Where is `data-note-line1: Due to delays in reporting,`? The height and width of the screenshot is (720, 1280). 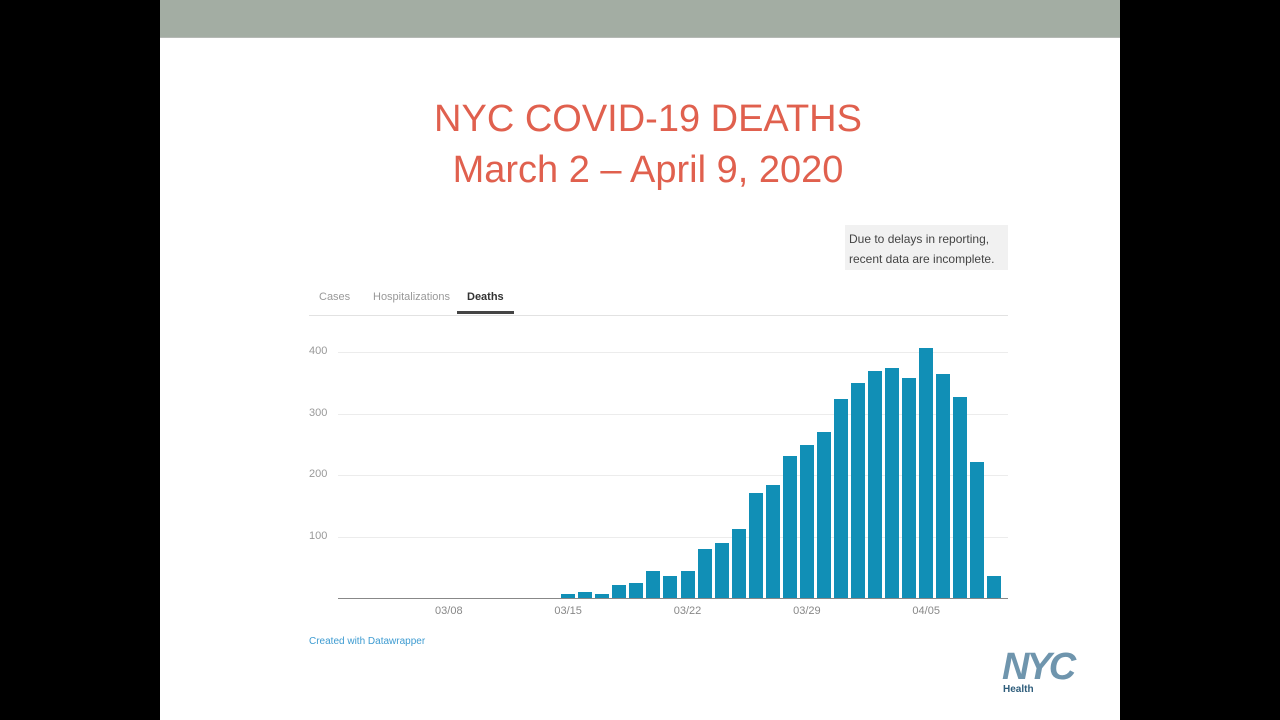
data-note-line1: Due to delays in reporting, is located at coordinates (919, 239).